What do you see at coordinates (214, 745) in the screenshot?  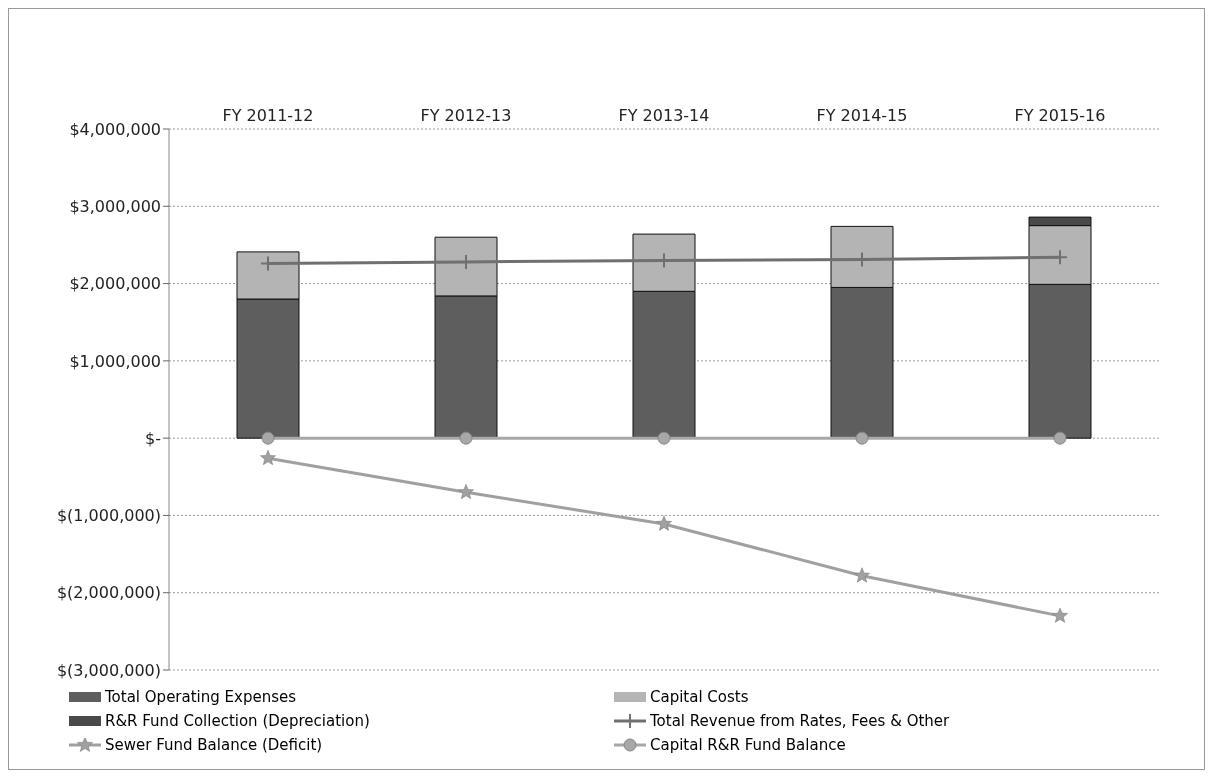 I see `legend-label: Sewer Fund Balance (Deficit)` at bounding box center [214, 745].